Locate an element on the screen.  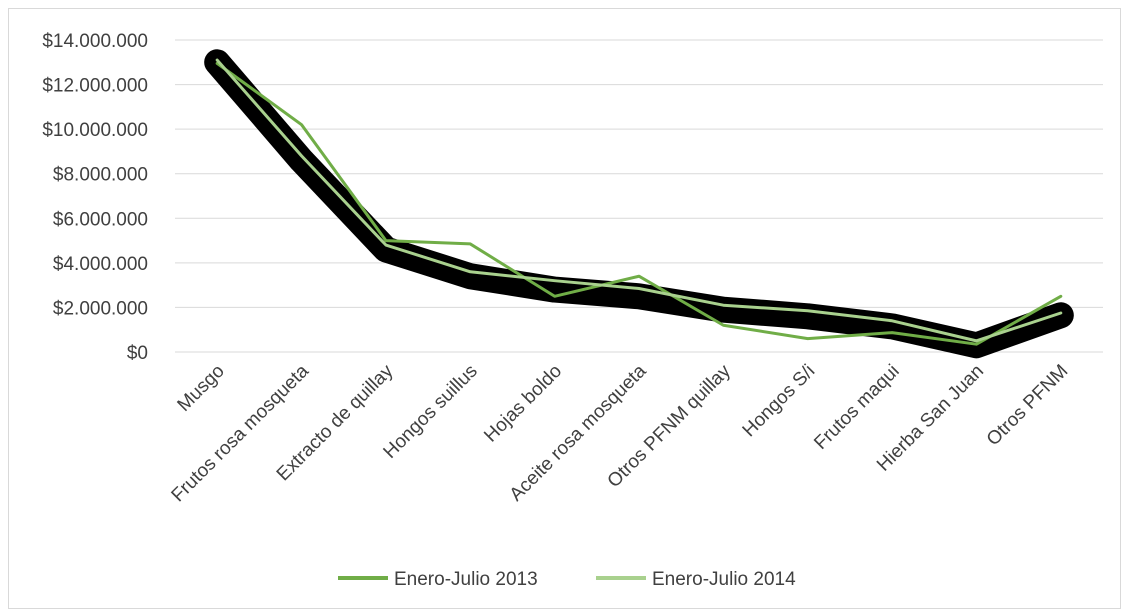
y-tick-label: $10.000.000 is located at coordinates (95, 130).